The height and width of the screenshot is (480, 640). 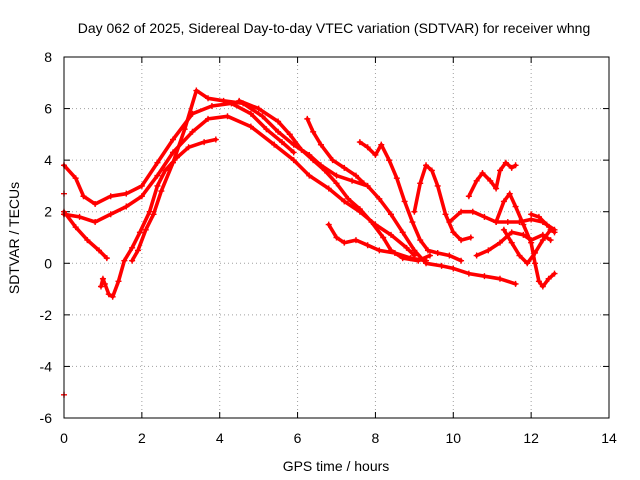 What do you see at coordinates (48, 160) in the screenshot?
I see `y-tick-label: 4` at bounding box center [48, 160].